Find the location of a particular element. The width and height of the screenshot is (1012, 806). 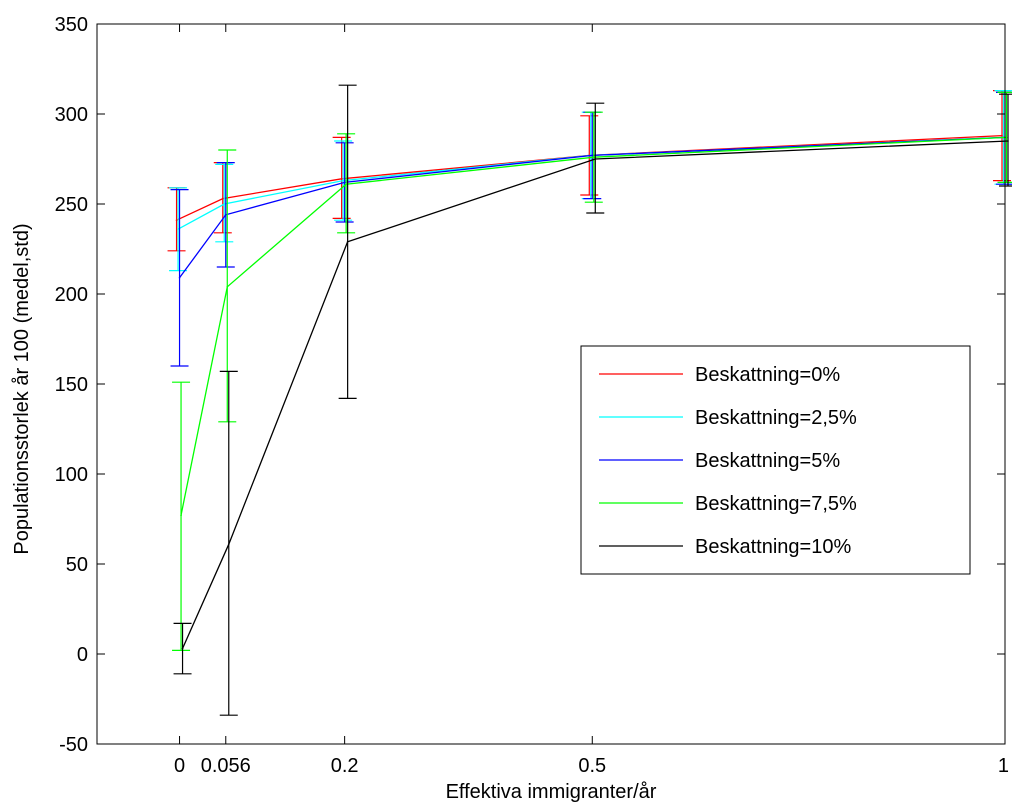

legend-item: Beskattning=0% is located at coordinates (719, 375).